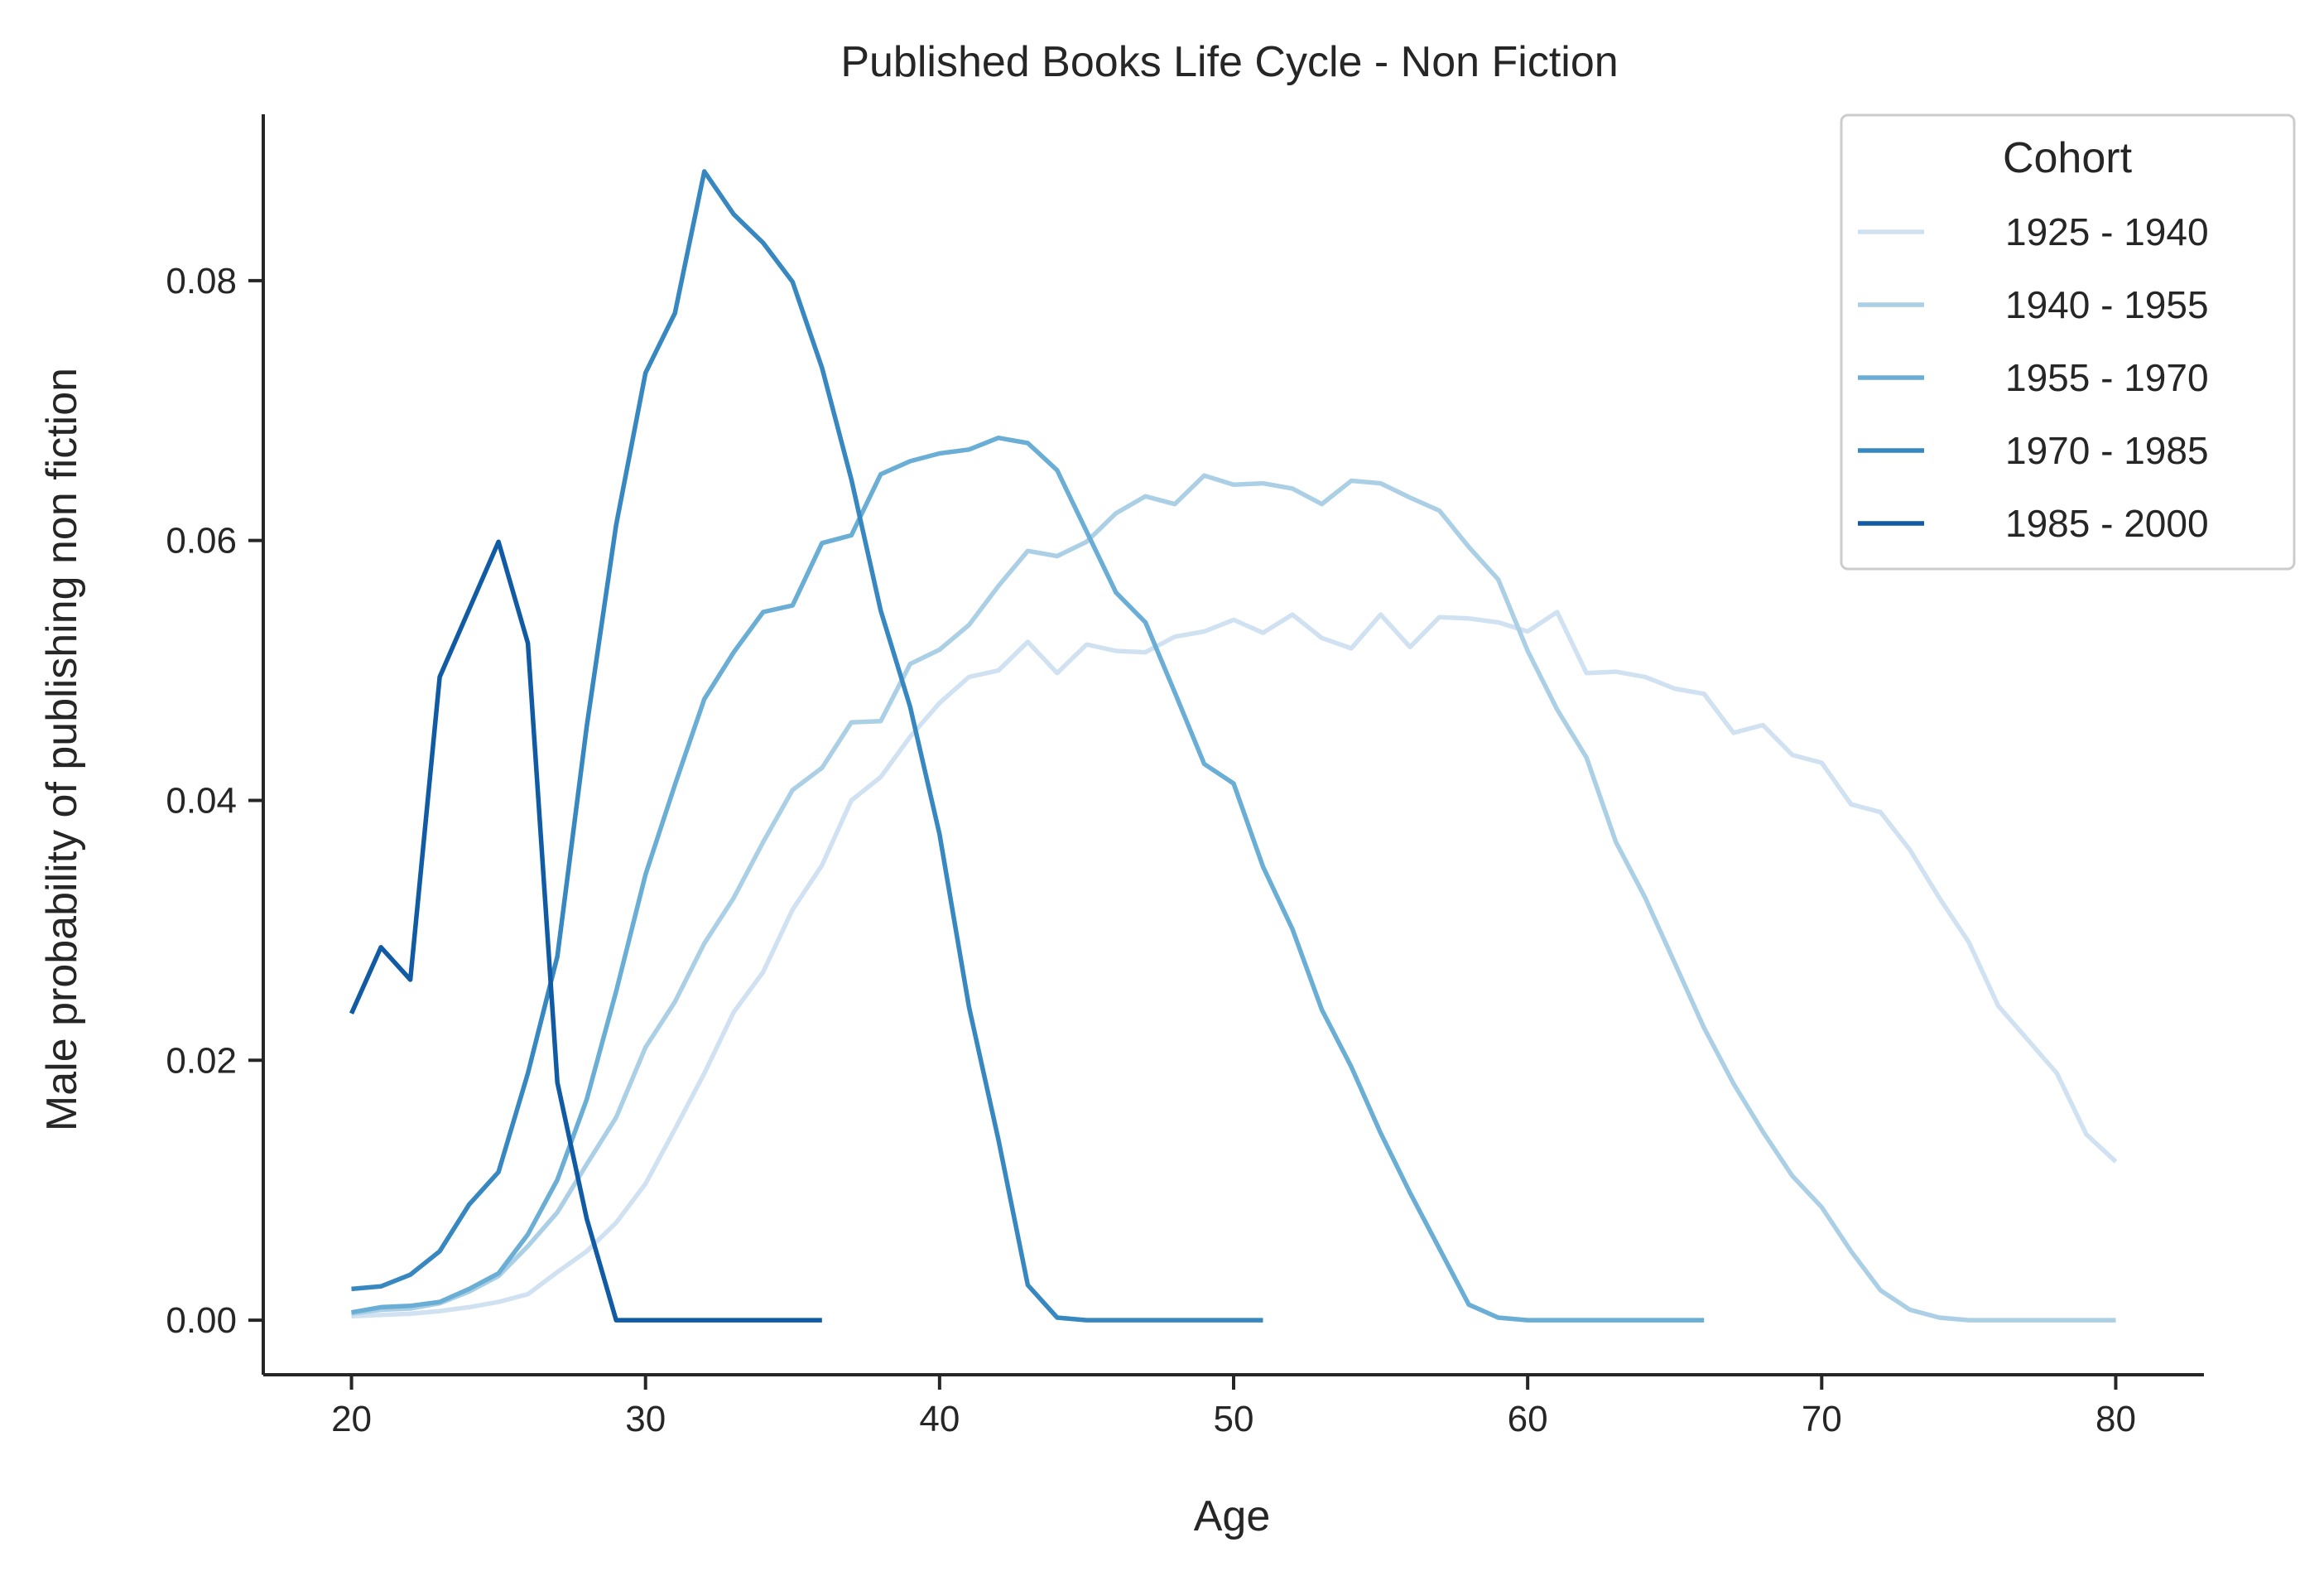 The height and width of the screenshot is (1576, 2324). I want to click on legend-label: 1970 - 1985, so click(2107, 450).